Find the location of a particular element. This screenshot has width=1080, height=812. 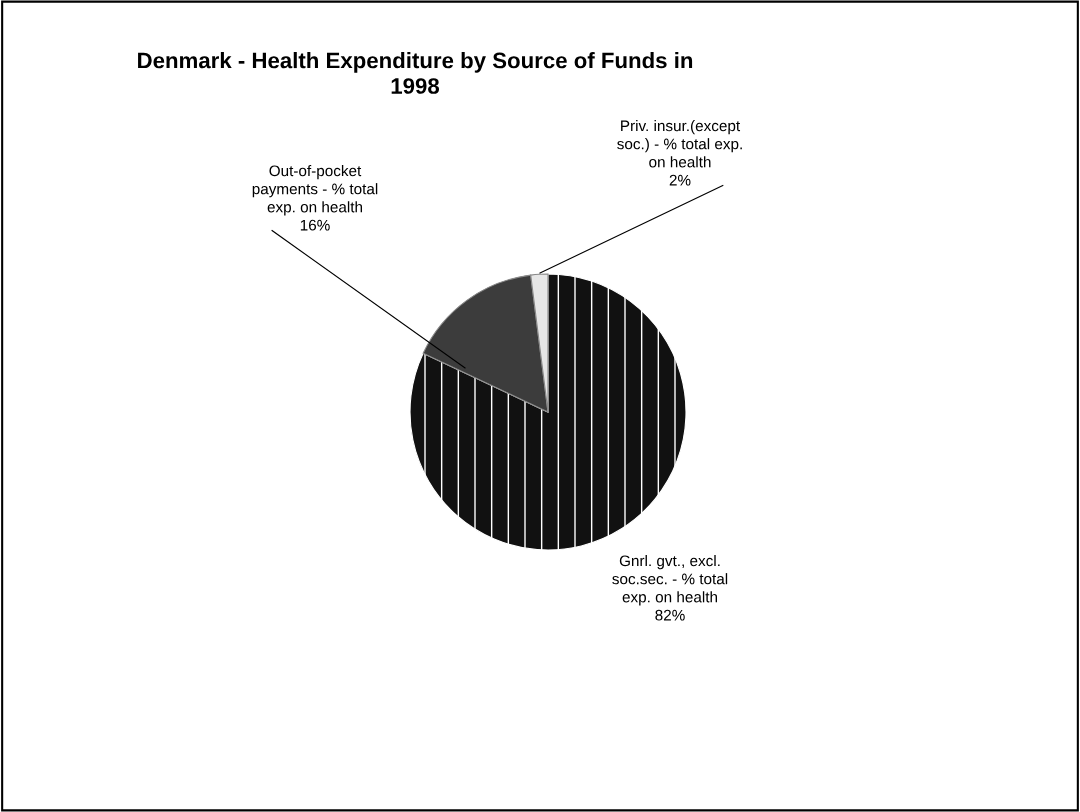

slice-label: Out-of-pocket payments - % total exp. on health is located at coordinates (315, 190).